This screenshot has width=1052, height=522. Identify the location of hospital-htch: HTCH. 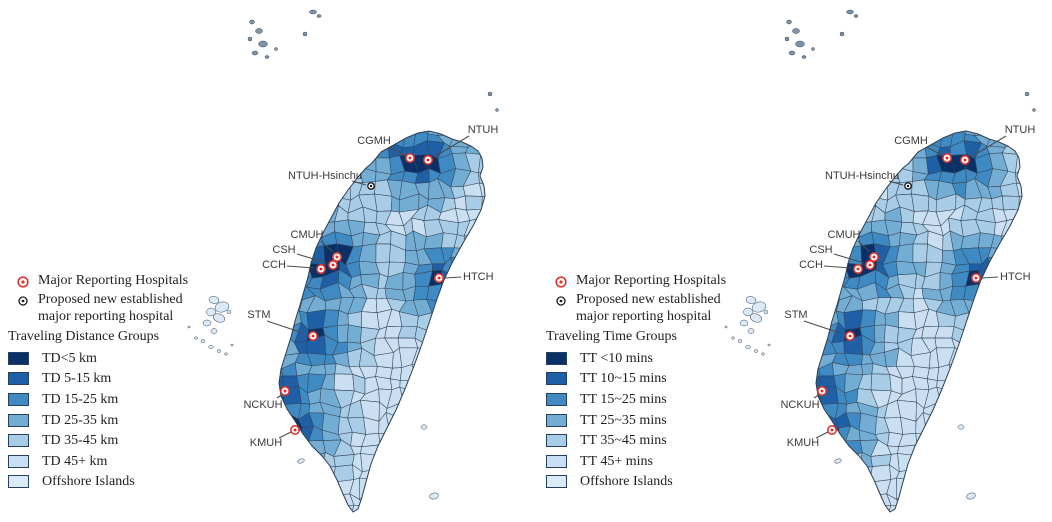
(463, 277).